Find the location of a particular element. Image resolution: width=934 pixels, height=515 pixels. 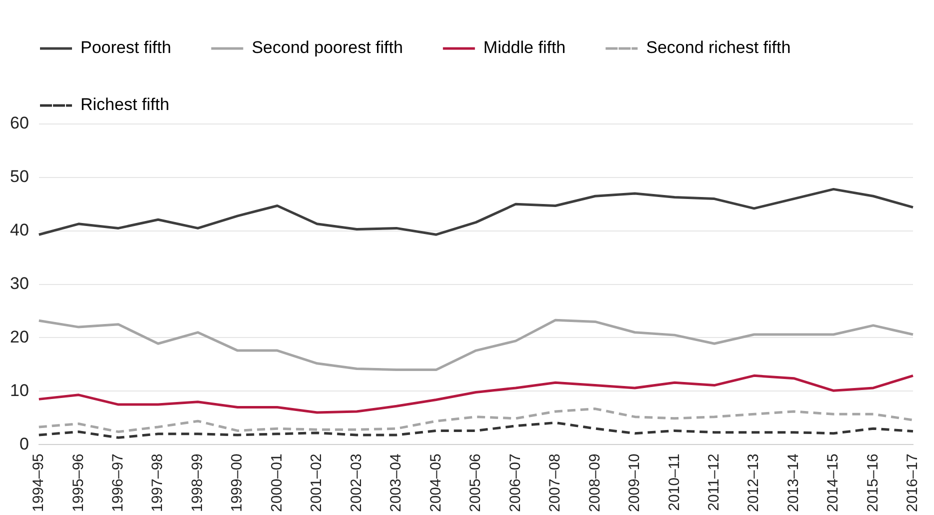

x-tick-label: 1994–95 is located at coordinates (39, 483).